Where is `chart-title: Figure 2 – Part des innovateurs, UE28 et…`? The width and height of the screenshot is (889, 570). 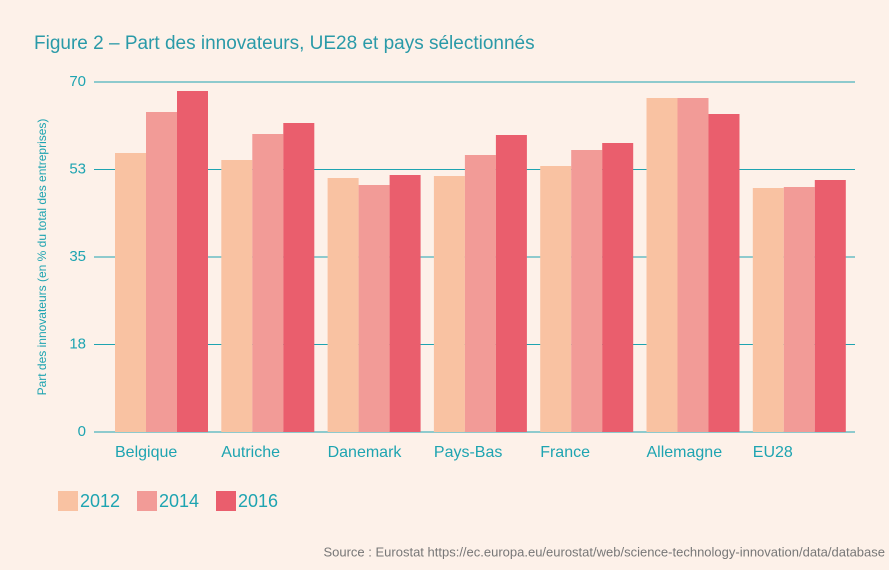
chart-title: Figure 2 – Part des innovateurs, UE28 et… is located at coordinates (284, 43).